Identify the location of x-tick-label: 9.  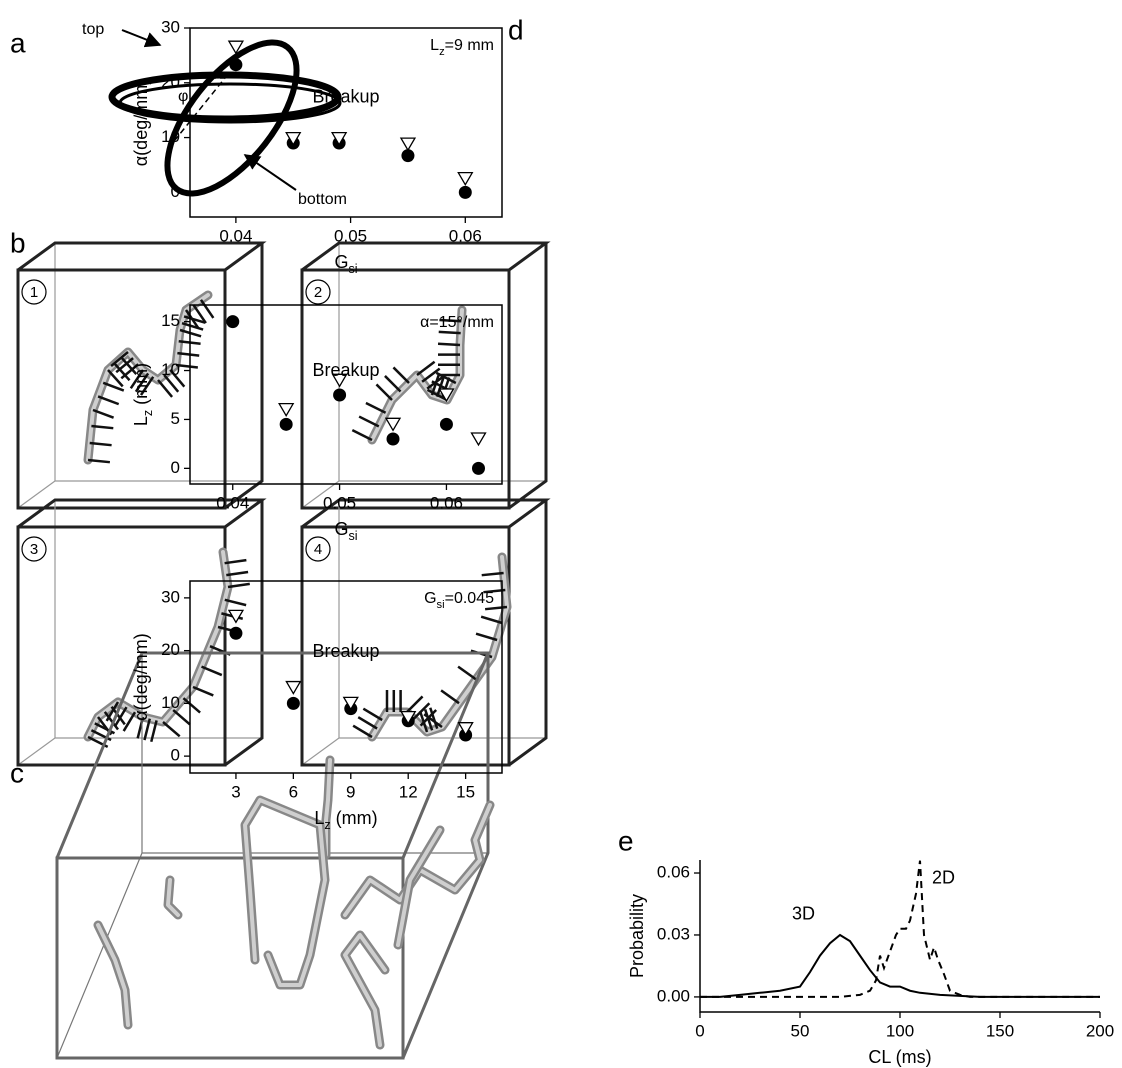
(350, 791).